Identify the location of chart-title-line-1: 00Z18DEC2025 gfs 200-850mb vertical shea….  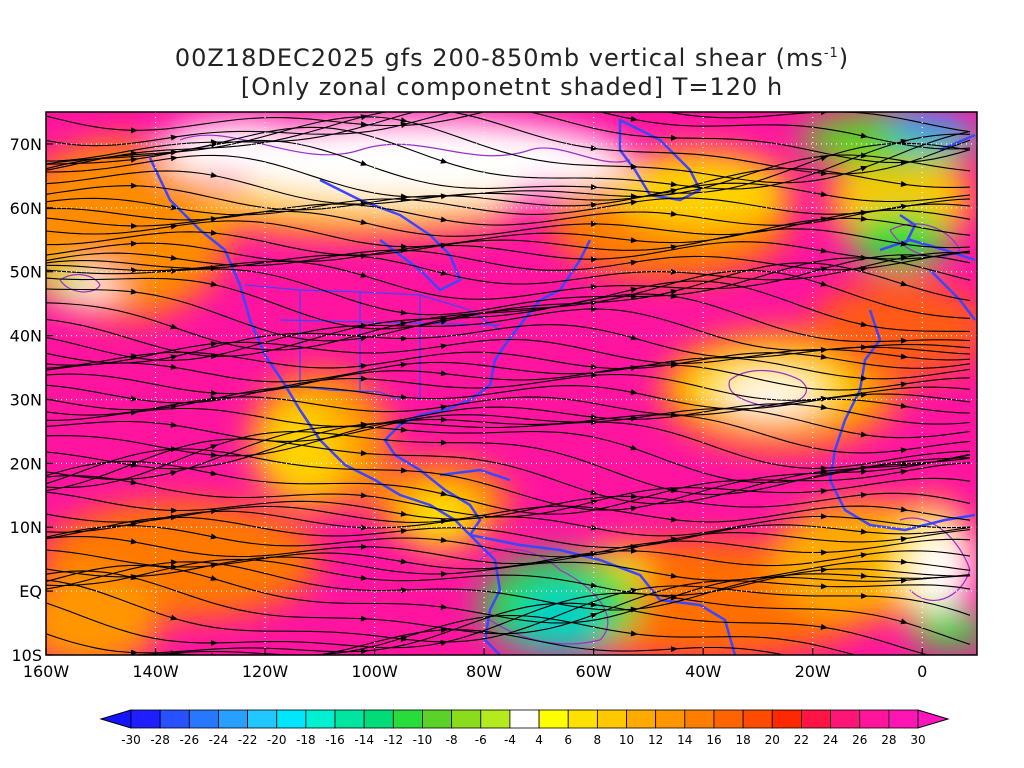
(512, 58).